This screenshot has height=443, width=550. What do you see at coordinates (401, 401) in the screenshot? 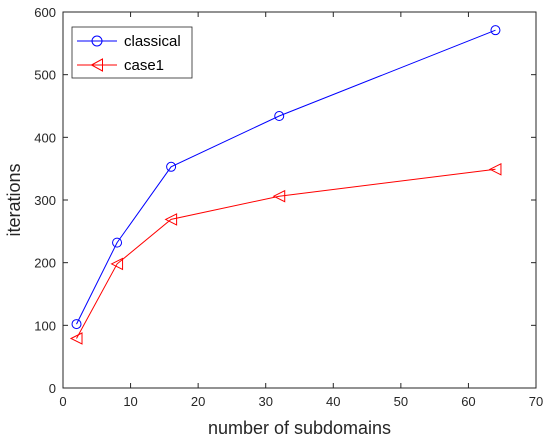
I see `x-tick-label: 50` at bounding box center [401, 401].